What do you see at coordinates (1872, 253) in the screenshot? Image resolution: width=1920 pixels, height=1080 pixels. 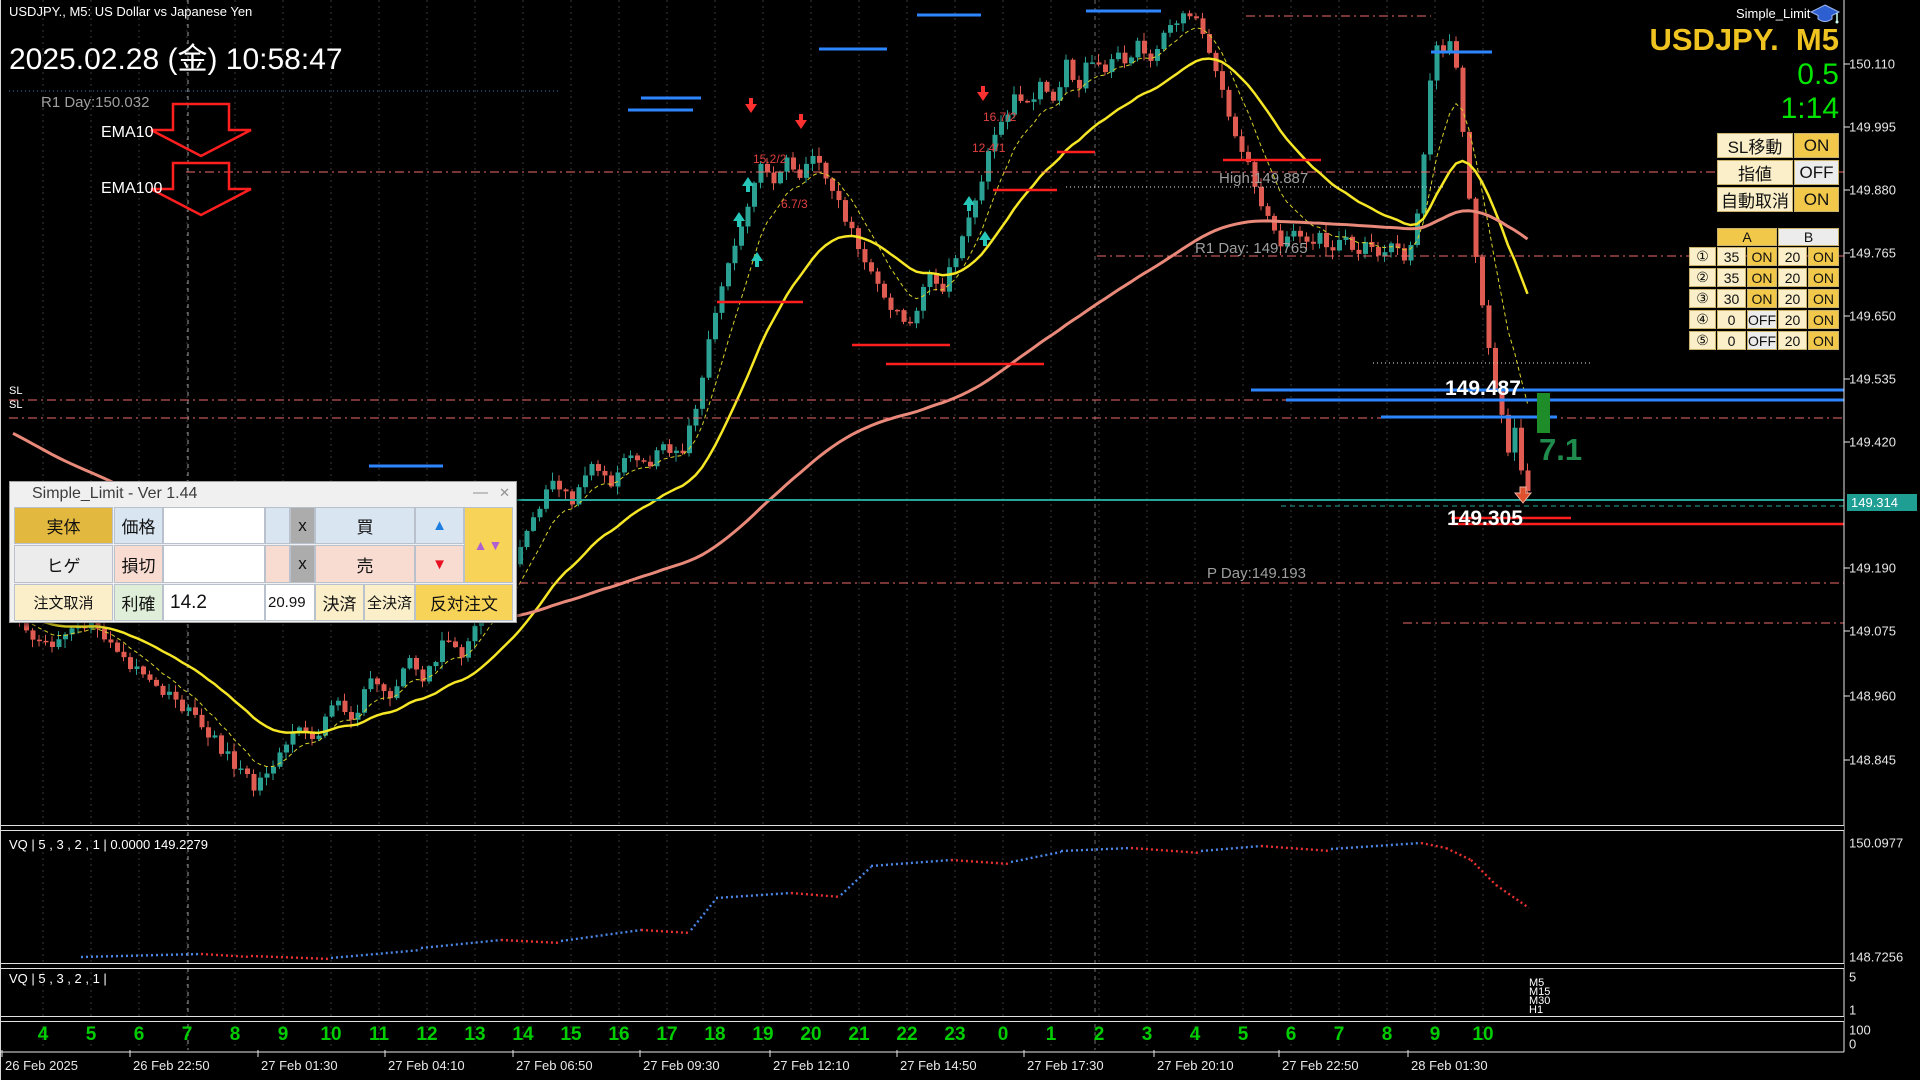 I see `price-axis-label: 149.765` at bounding box center [1872, 253].